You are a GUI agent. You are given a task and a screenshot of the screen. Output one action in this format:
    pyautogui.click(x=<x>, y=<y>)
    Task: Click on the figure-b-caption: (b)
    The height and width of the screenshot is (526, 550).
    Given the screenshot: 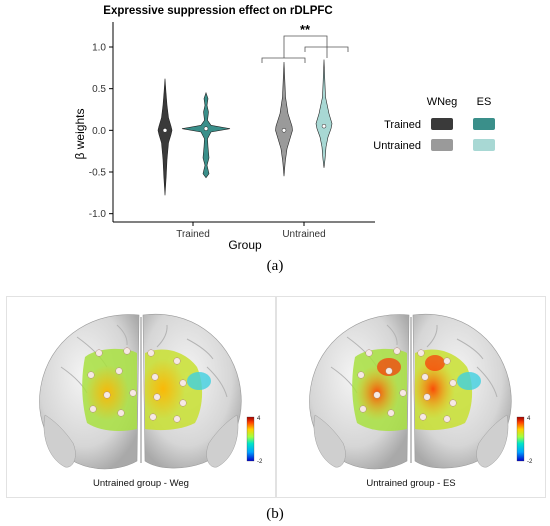 What is the action you would take?
    pyautogui.click(x=275, y=514)
    